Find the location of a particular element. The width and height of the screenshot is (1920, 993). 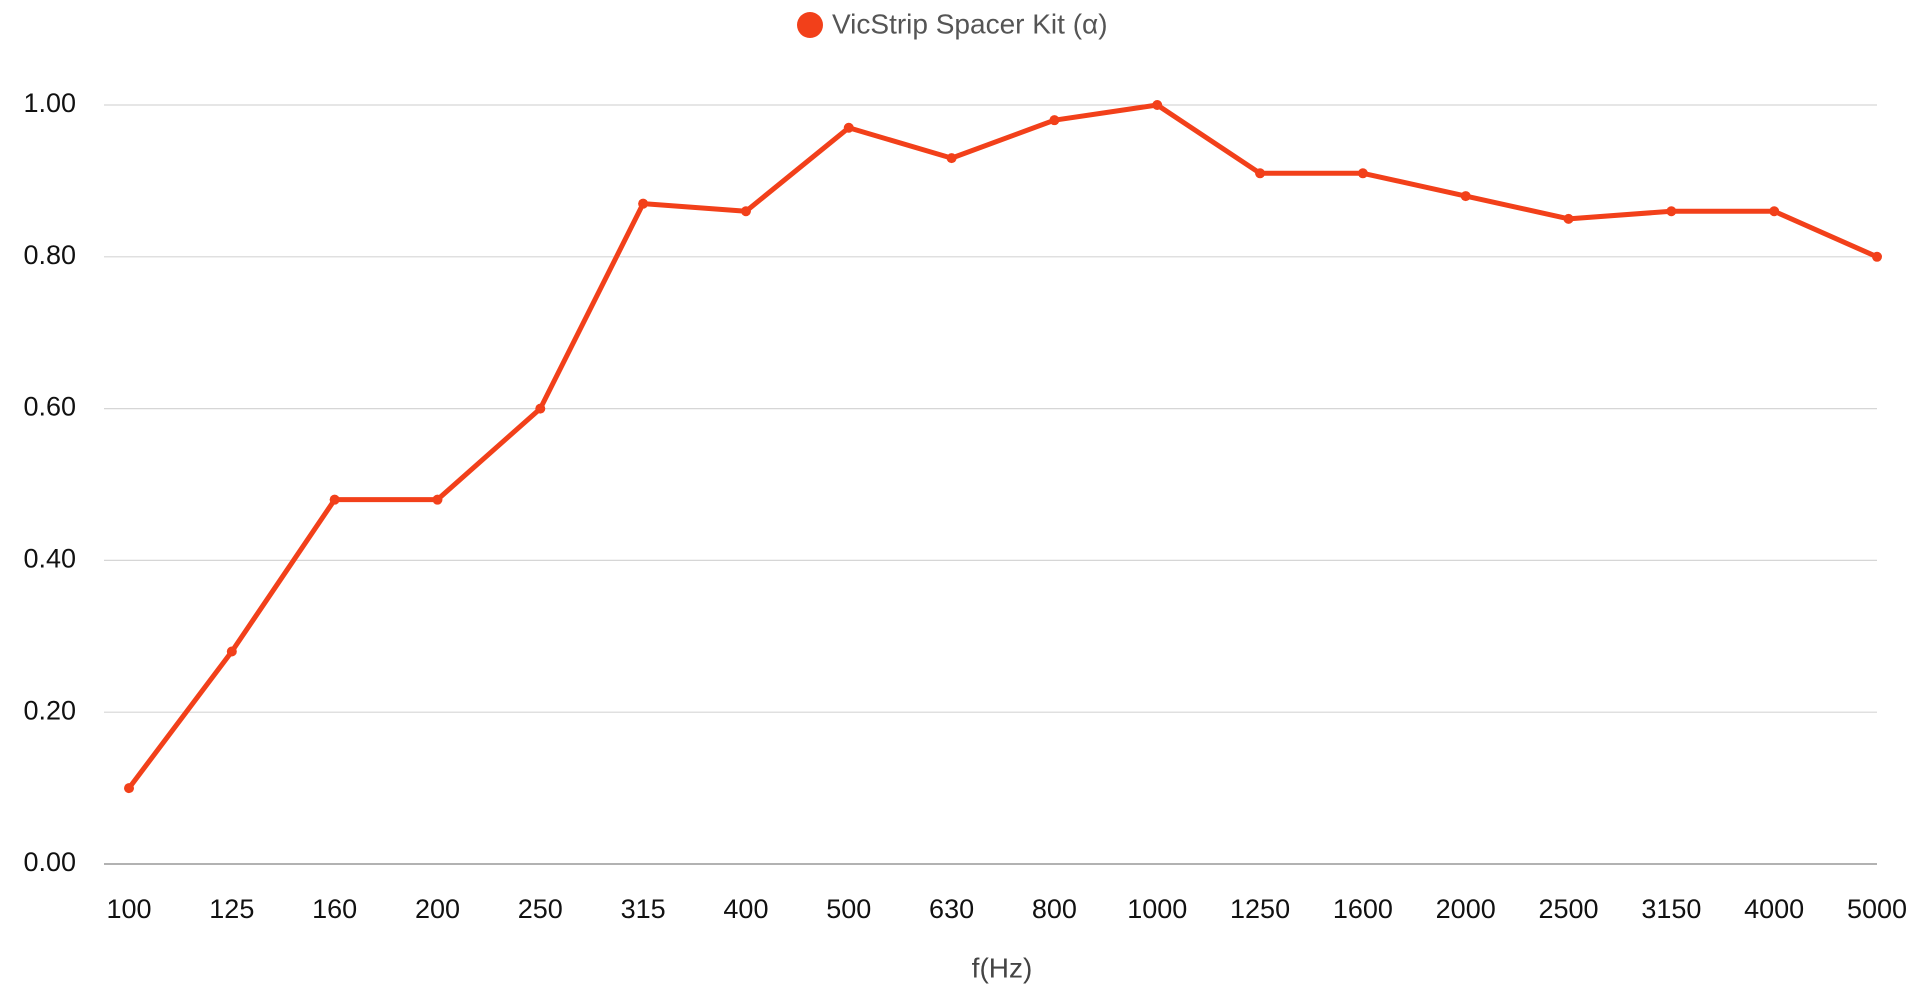

y-tick-label: 1.00 is located at coordinates (49, 103).